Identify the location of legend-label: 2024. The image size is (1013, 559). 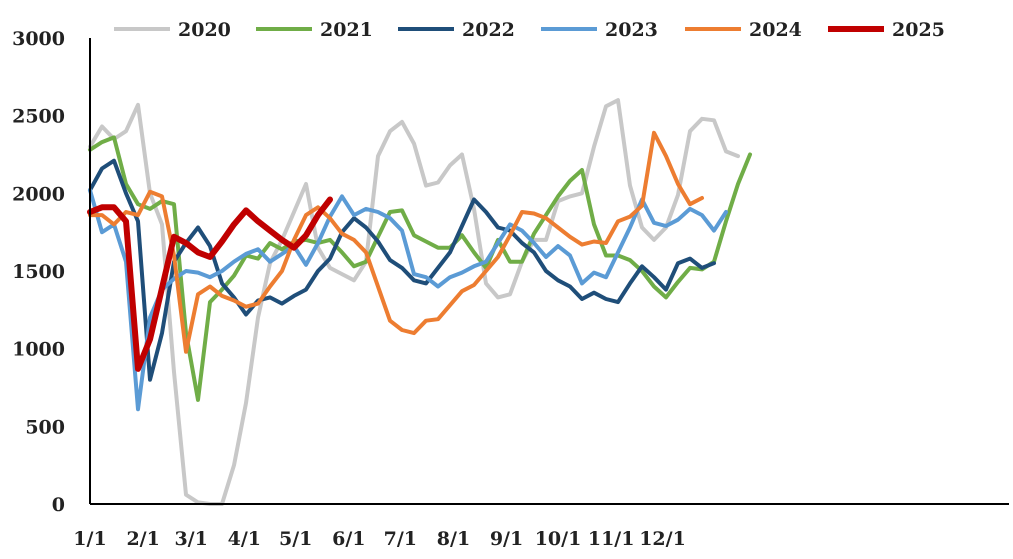
(775, 30).